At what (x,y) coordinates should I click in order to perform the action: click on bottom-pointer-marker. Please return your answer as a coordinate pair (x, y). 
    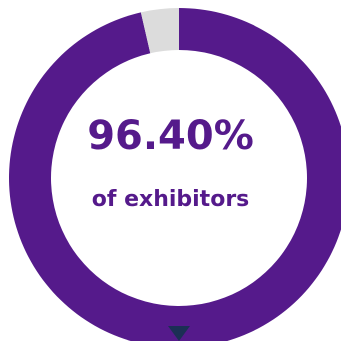
    Looking at the image, I should click on (179, 333).